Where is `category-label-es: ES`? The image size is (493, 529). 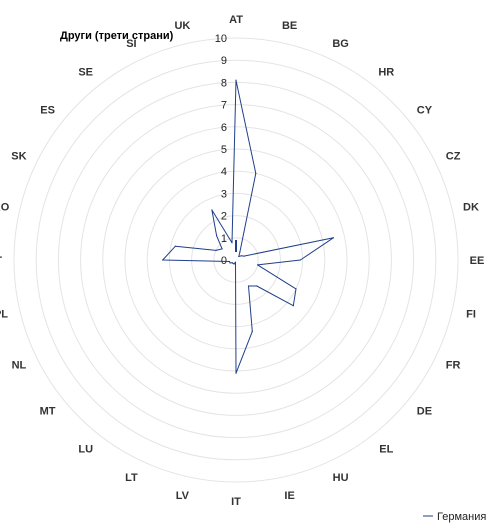
category-label-es: ES is located at coordinates (47, 111).